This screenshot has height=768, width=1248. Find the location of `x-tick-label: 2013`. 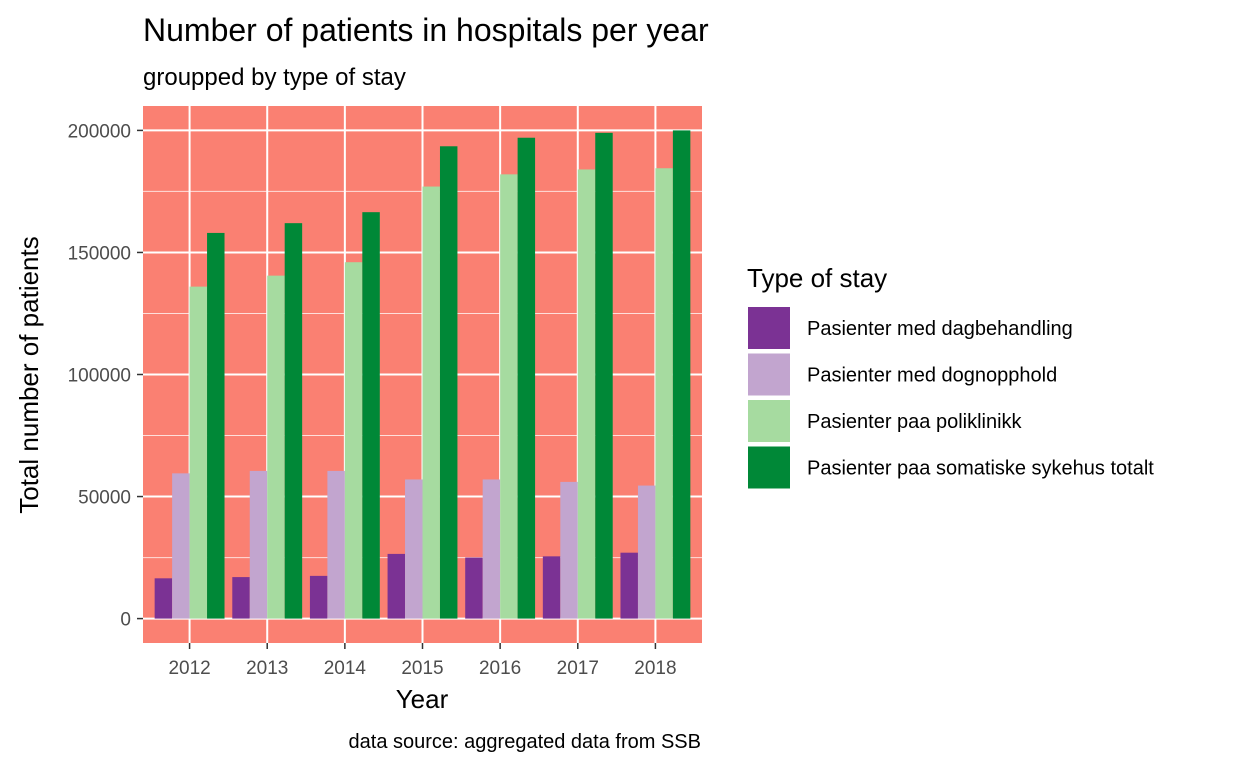

x-tick-label: 2013 is located at coordinates (267, 668).